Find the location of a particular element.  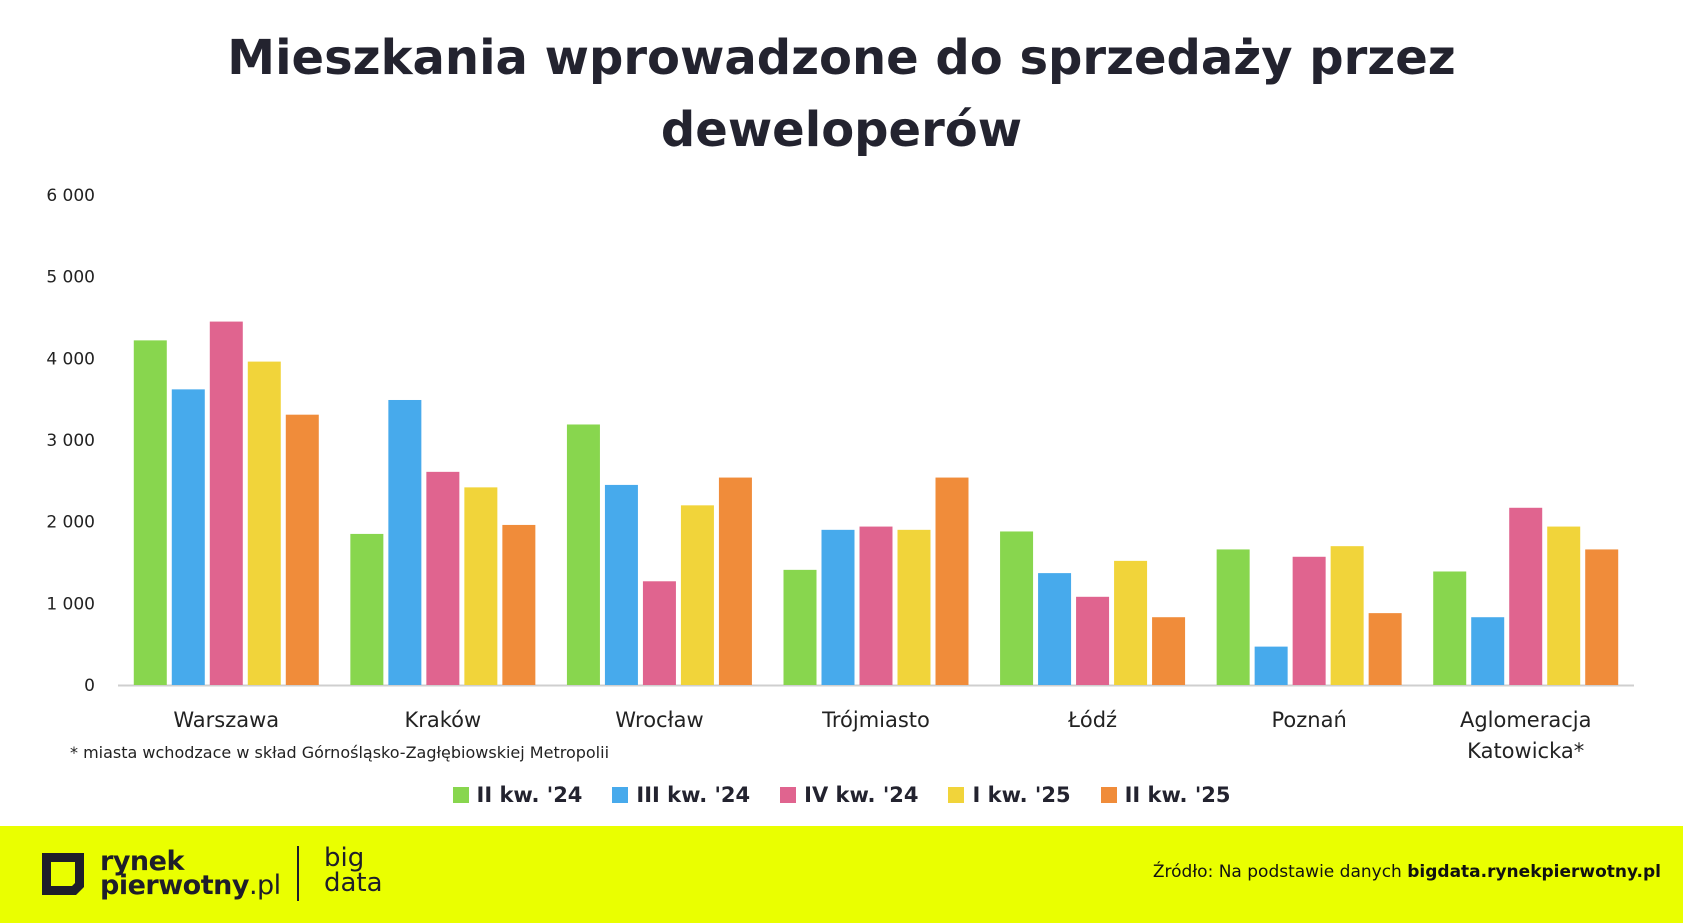

legend-item: IV kw. '24 is located at coordinates (849, 795).